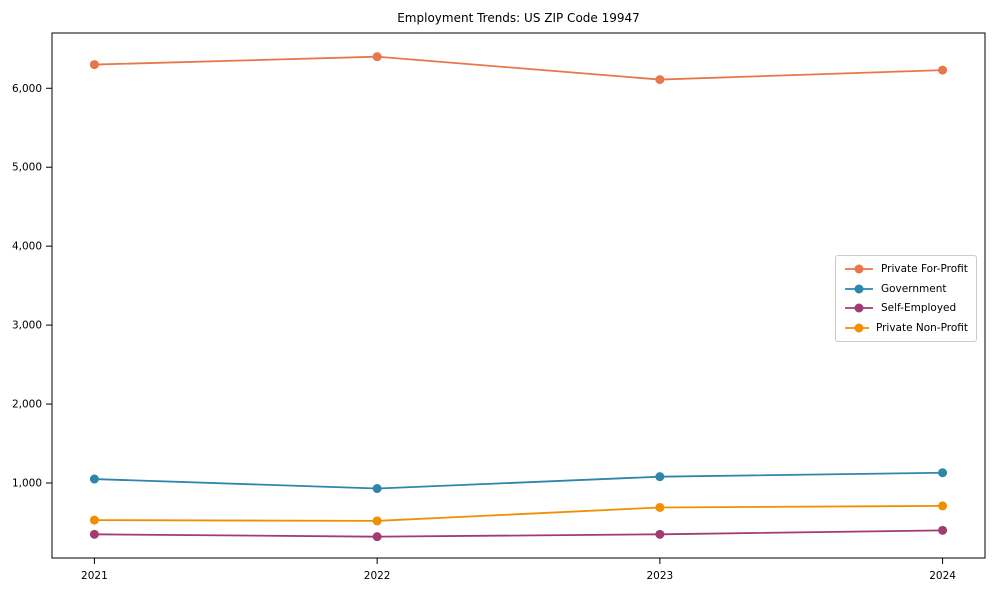 The width and height of the screenshot is (1000, 600). Describe the element at coordinates (27, 247) in the screenshot. I see `y-tick-label: 4,000` at that location.